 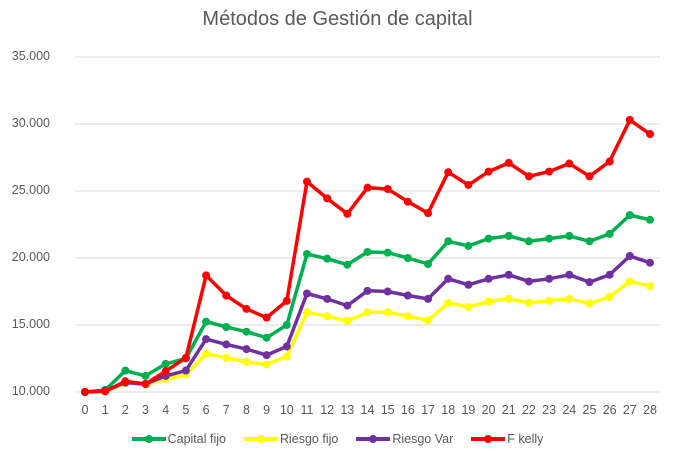 What do you see at coordinates (508, 410) in the screenshot?
I see `x-tick-label: 21` at bounding box center [508, 410].